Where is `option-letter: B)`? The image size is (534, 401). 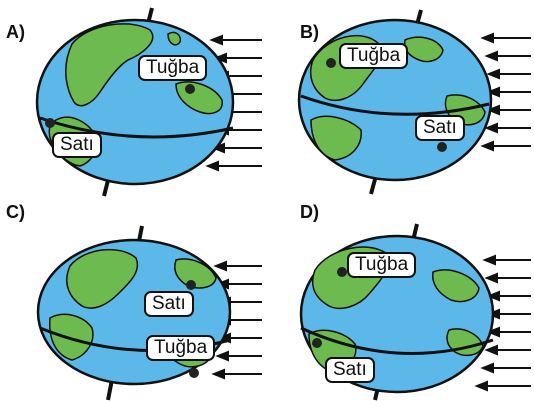 option-letter: B) is located at coordinates (309, 32).